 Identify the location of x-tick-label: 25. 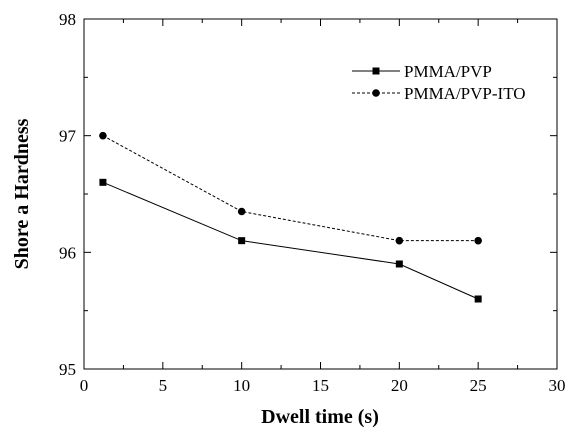
(478, 385).